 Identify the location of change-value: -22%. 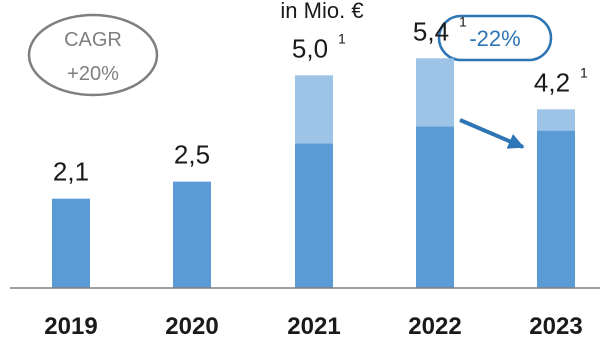
(494, 38).